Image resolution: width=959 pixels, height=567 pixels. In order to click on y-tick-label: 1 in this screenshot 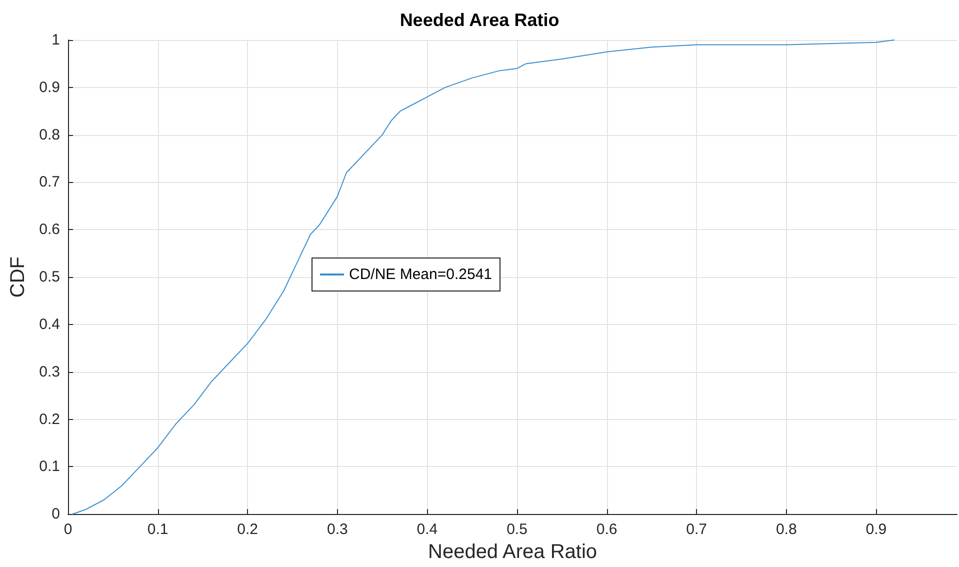, I will do `click(56, 40)`.